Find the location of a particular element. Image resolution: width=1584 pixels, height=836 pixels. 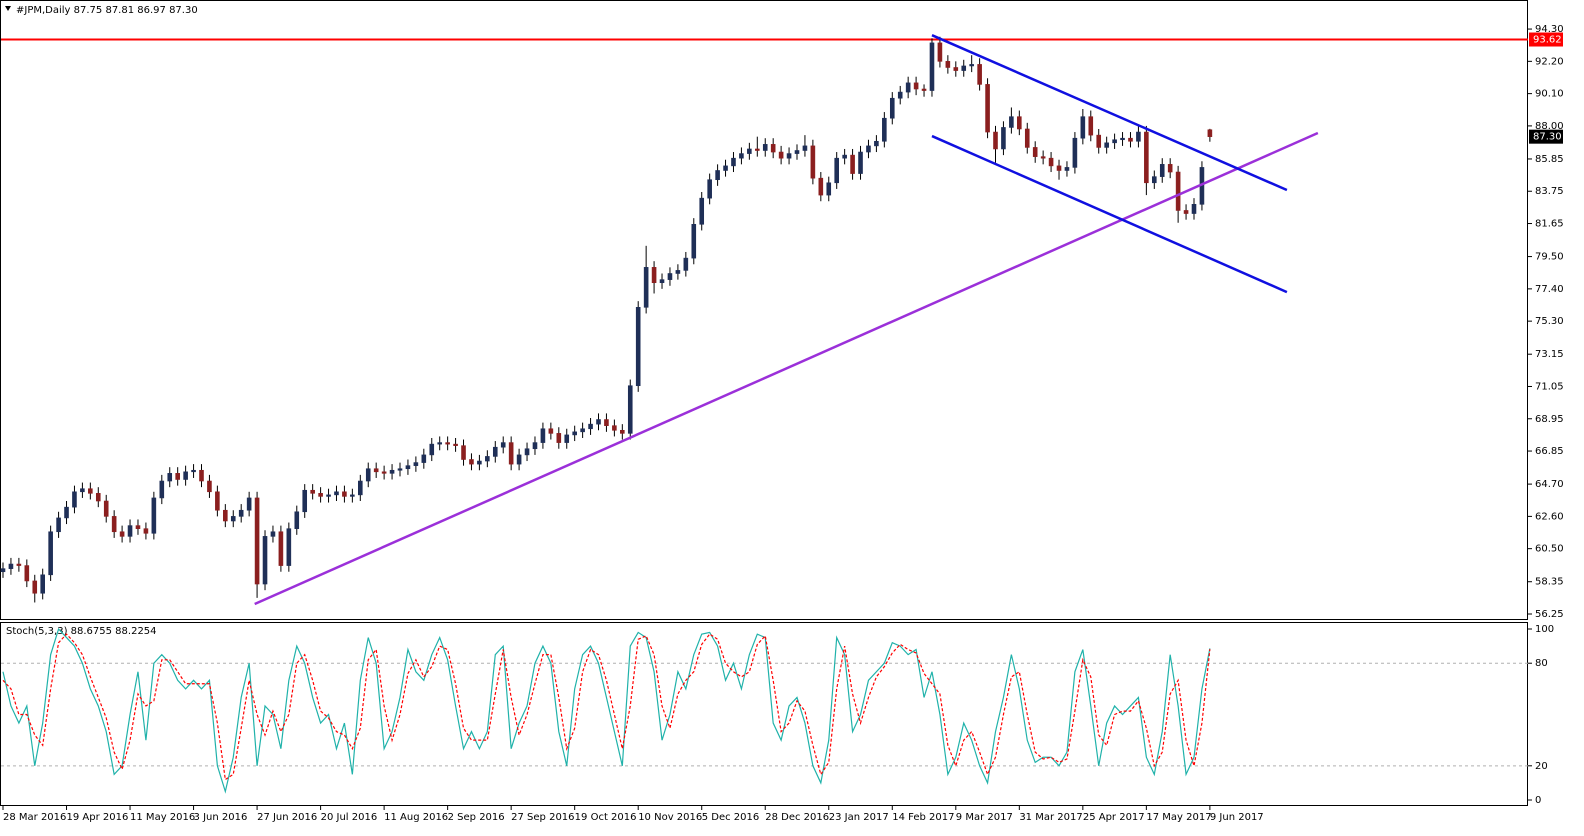

y-tick-label: 68.95 is located at coordinates (1549, 419).